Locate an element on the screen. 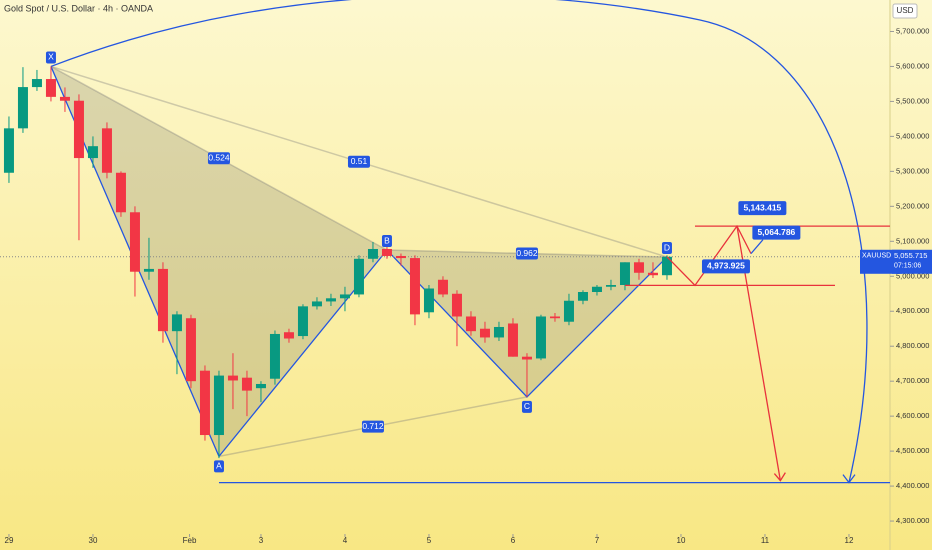  x-tick-label: Feb is located at coordinates (190, 540).